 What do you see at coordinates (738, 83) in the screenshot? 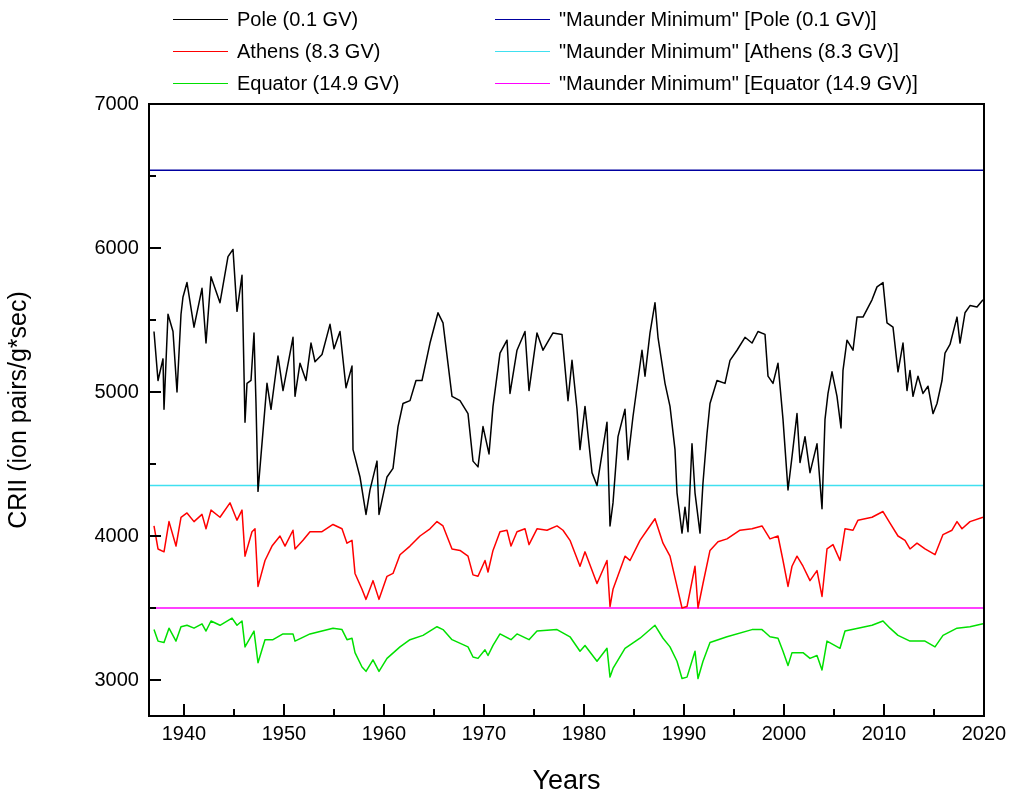
I see `legend-label: "Maunder Minimum" [Equator (14.9 GV)]` at bounding box center [738, 83].